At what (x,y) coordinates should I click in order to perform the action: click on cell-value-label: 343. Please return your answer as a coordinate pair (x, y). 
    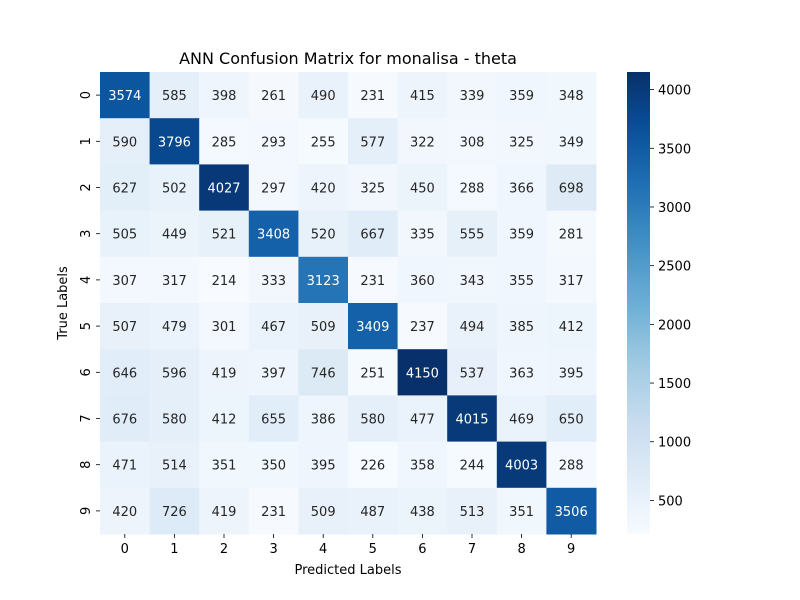
    Looking at the image, I should click on (472, 281).